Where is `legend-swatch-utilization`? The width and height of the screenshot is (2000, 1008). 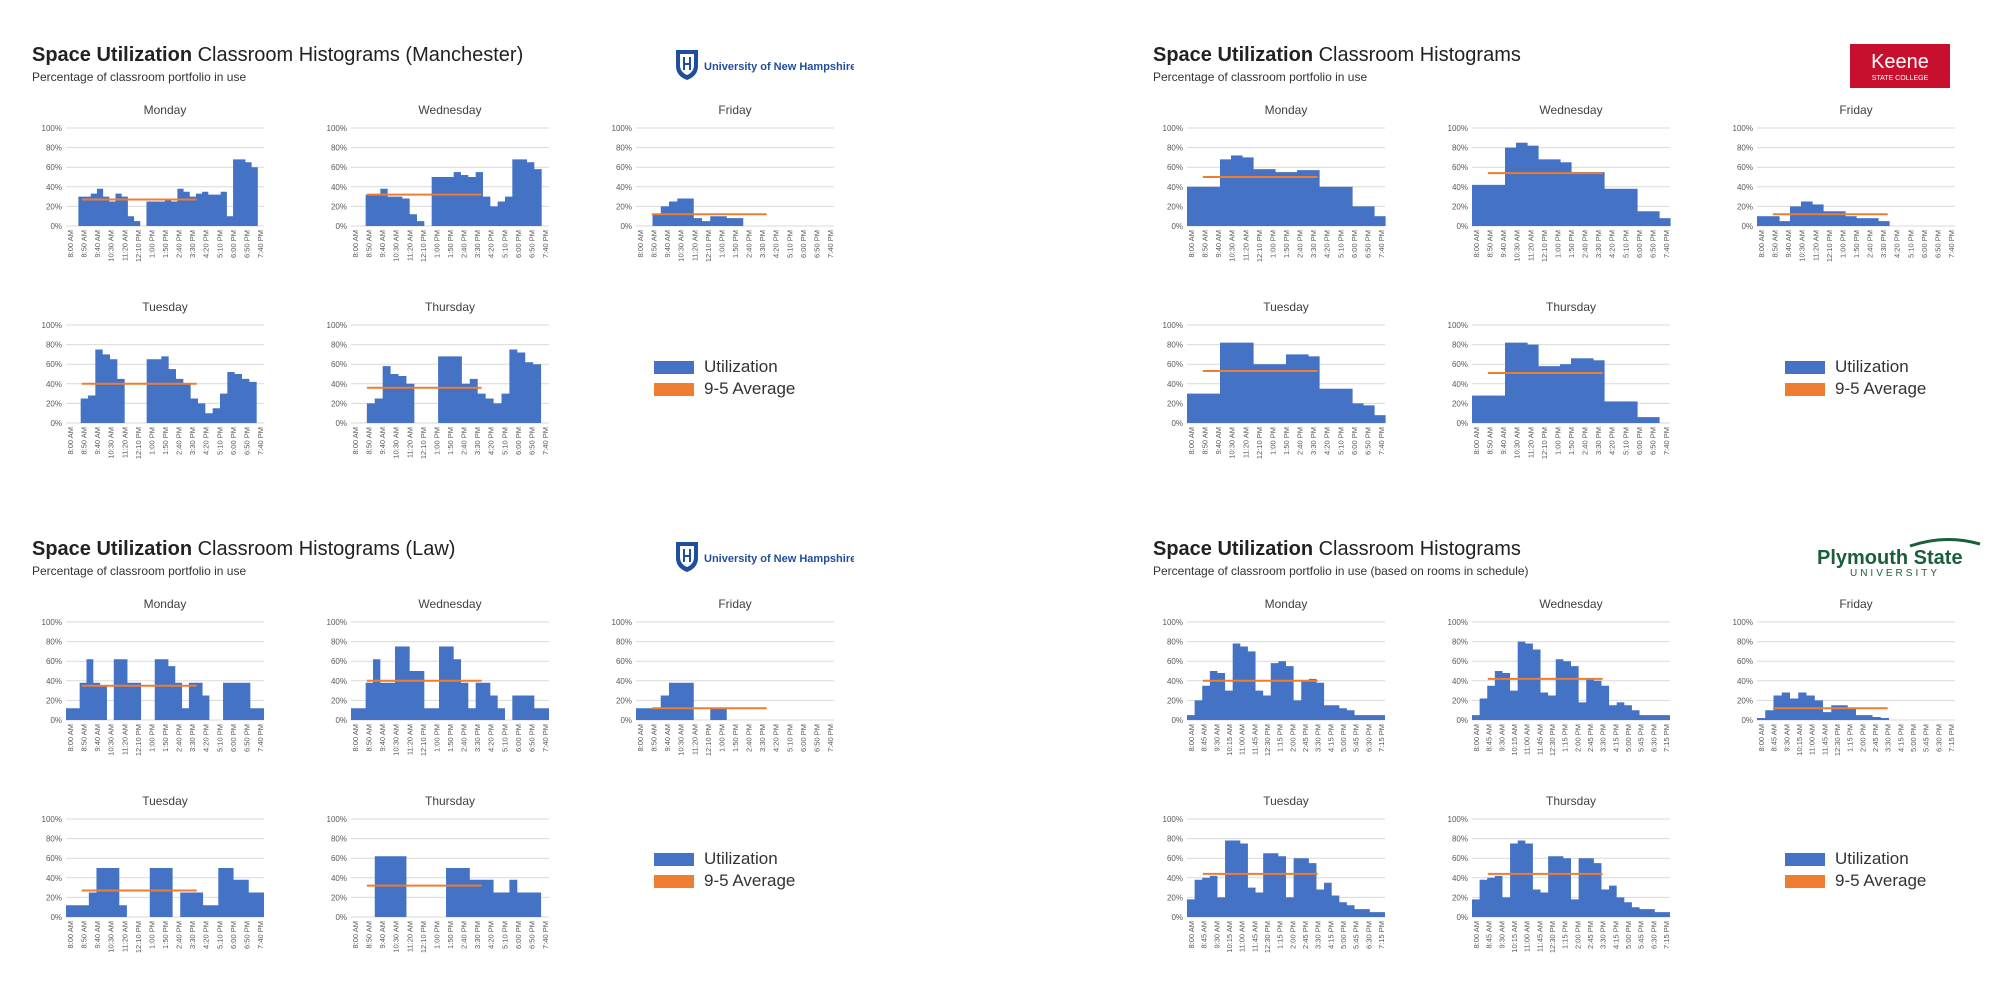 legend-swatch-utilization is located at coordinates (674, 367).